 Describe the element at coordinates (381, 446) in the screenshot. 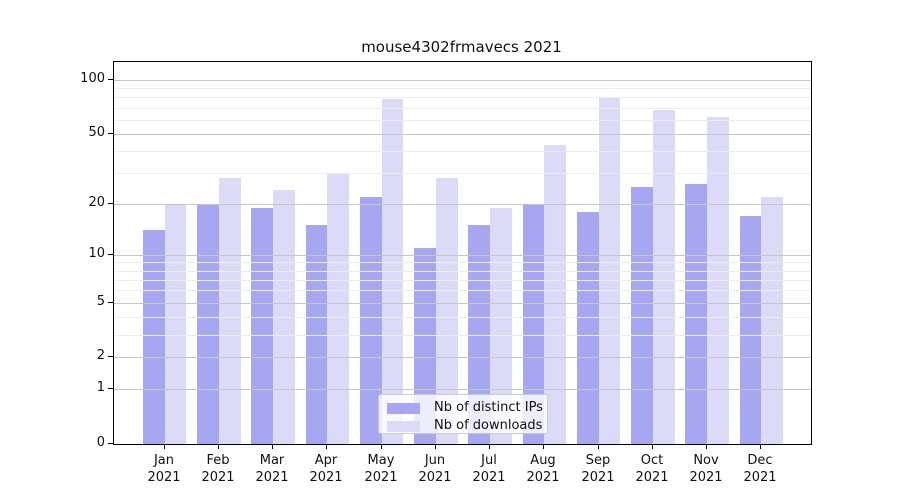

I see `x-tick-mark-may-2021` at that location.